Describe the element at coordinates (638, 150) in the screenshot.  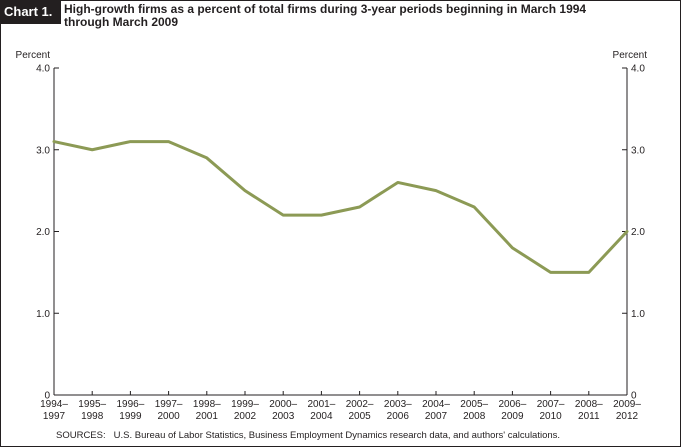
I see `y-tick-label-right: 3.0` at that location.